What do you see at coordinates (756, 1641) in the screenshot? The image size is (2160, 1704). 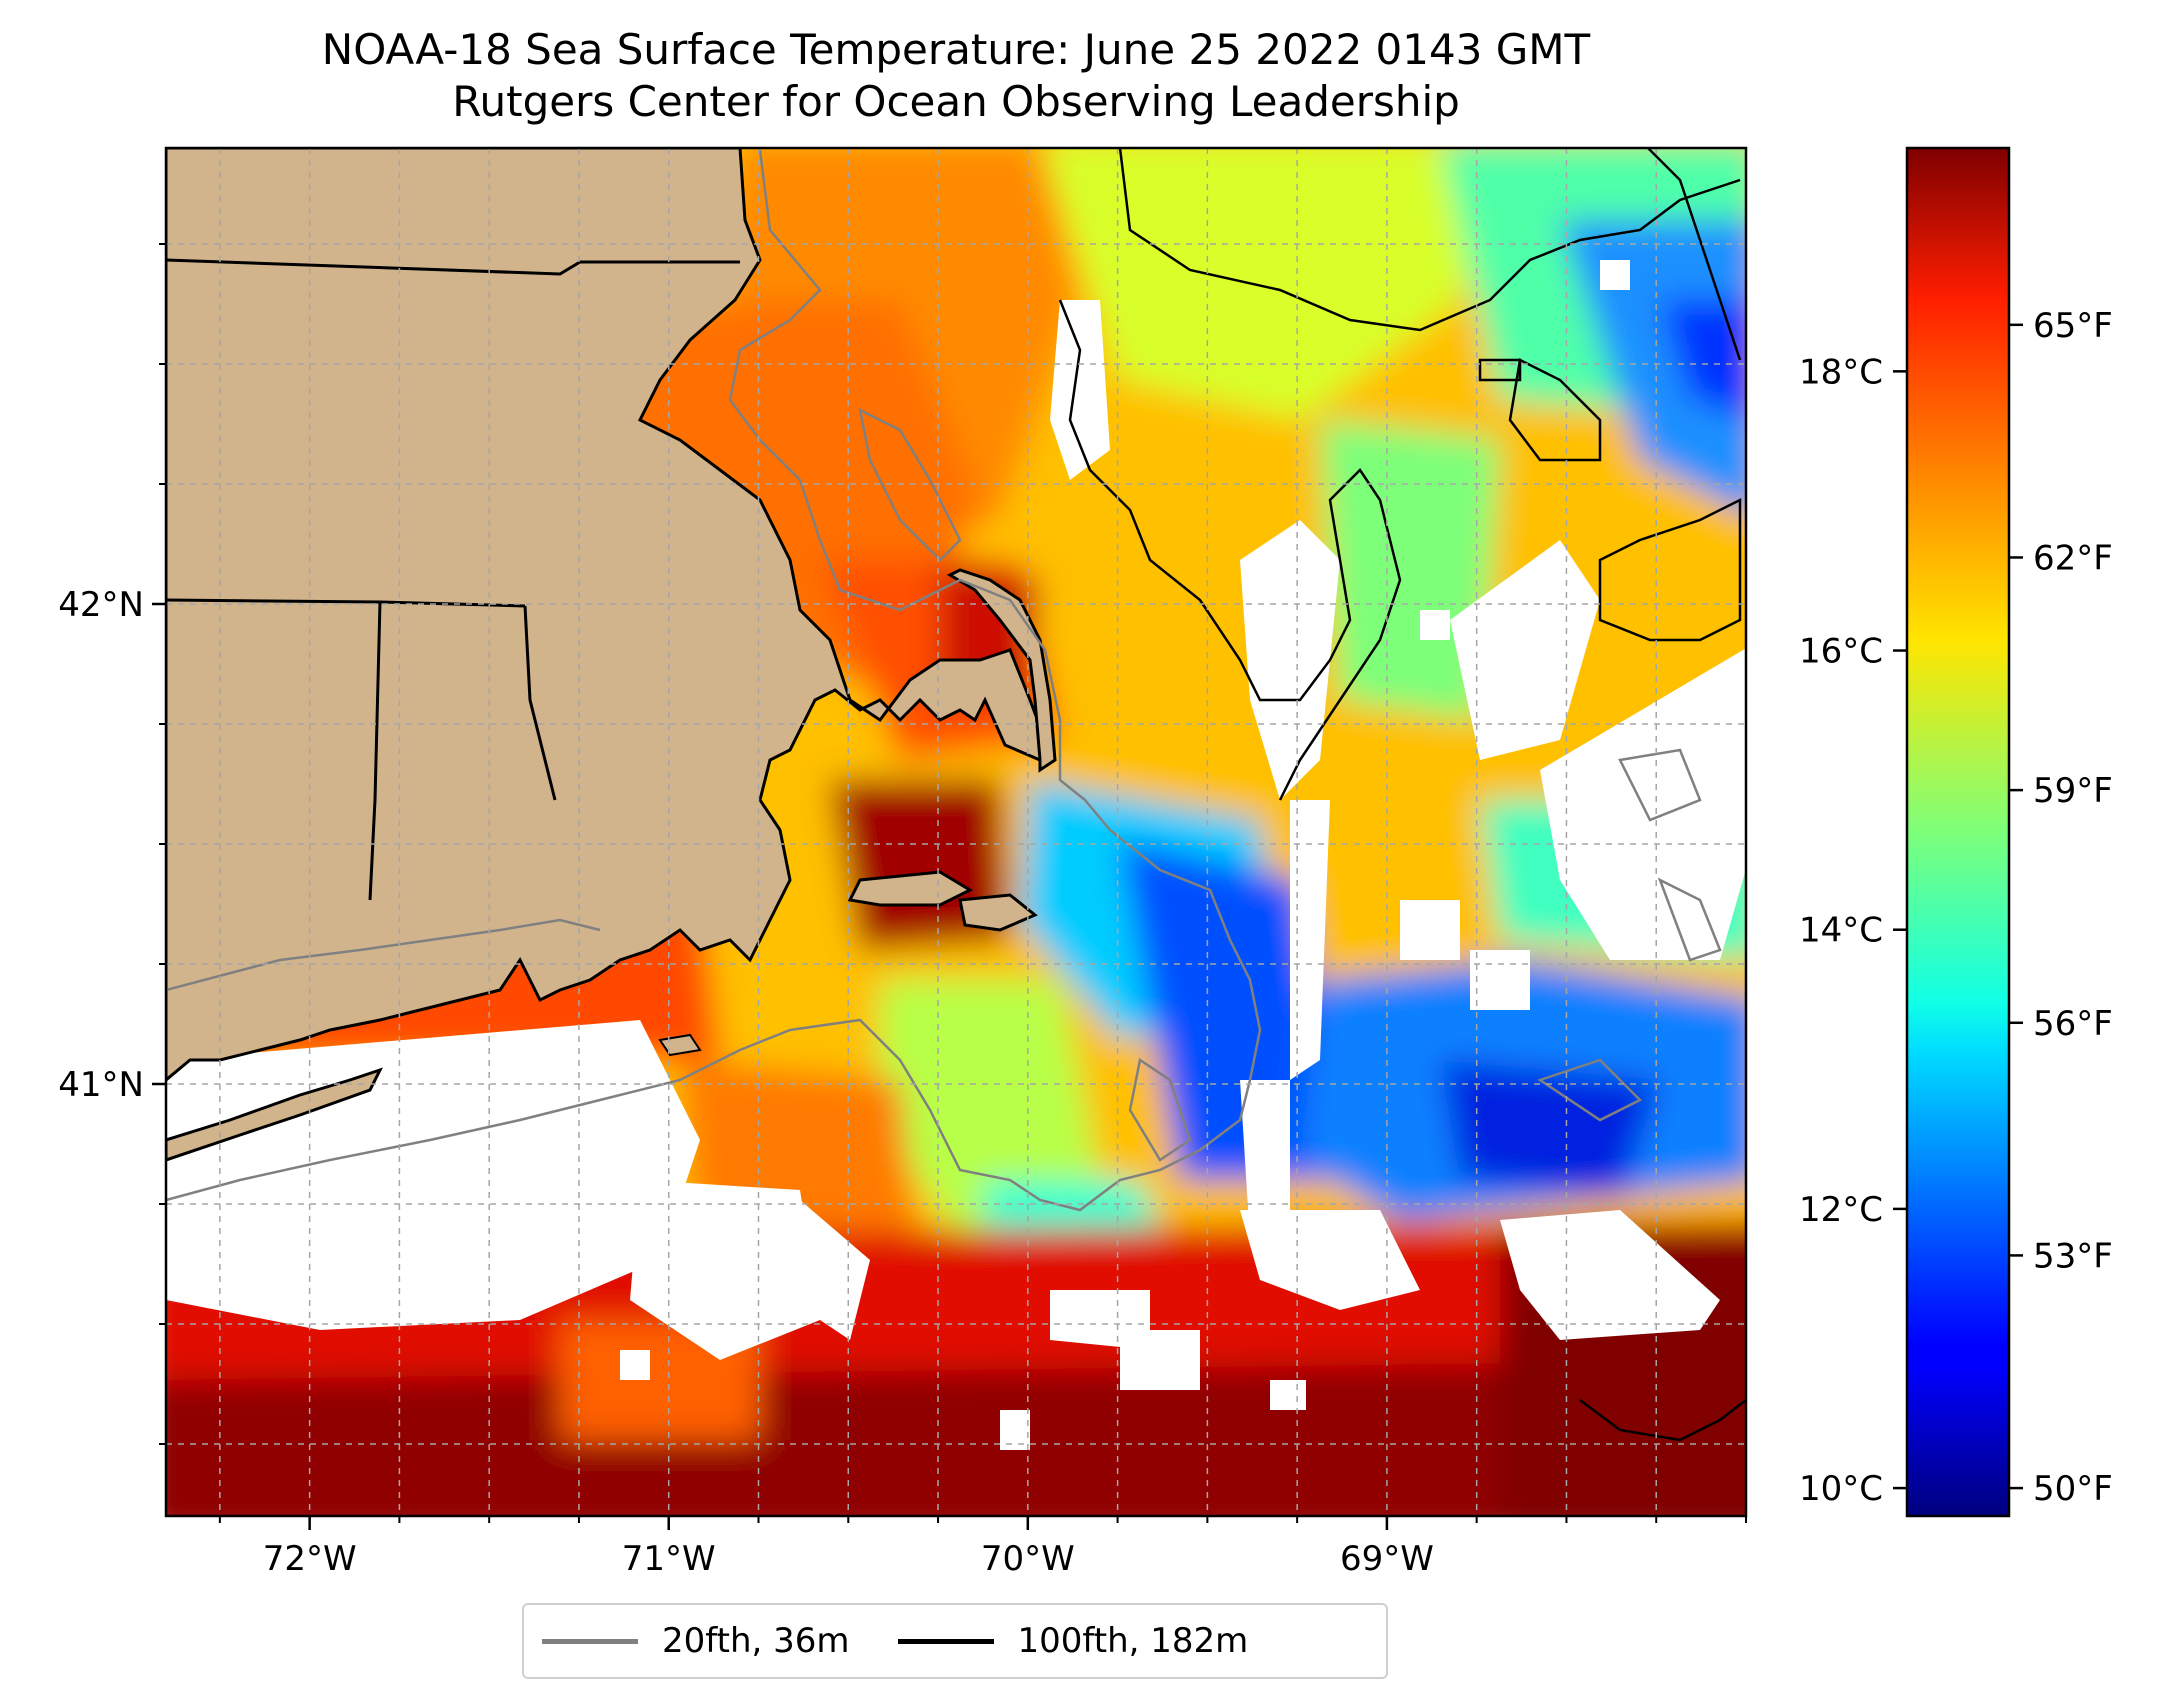 I see `legend-label-20fth: 20fth, 36m` at bounding box center [756, 1641].